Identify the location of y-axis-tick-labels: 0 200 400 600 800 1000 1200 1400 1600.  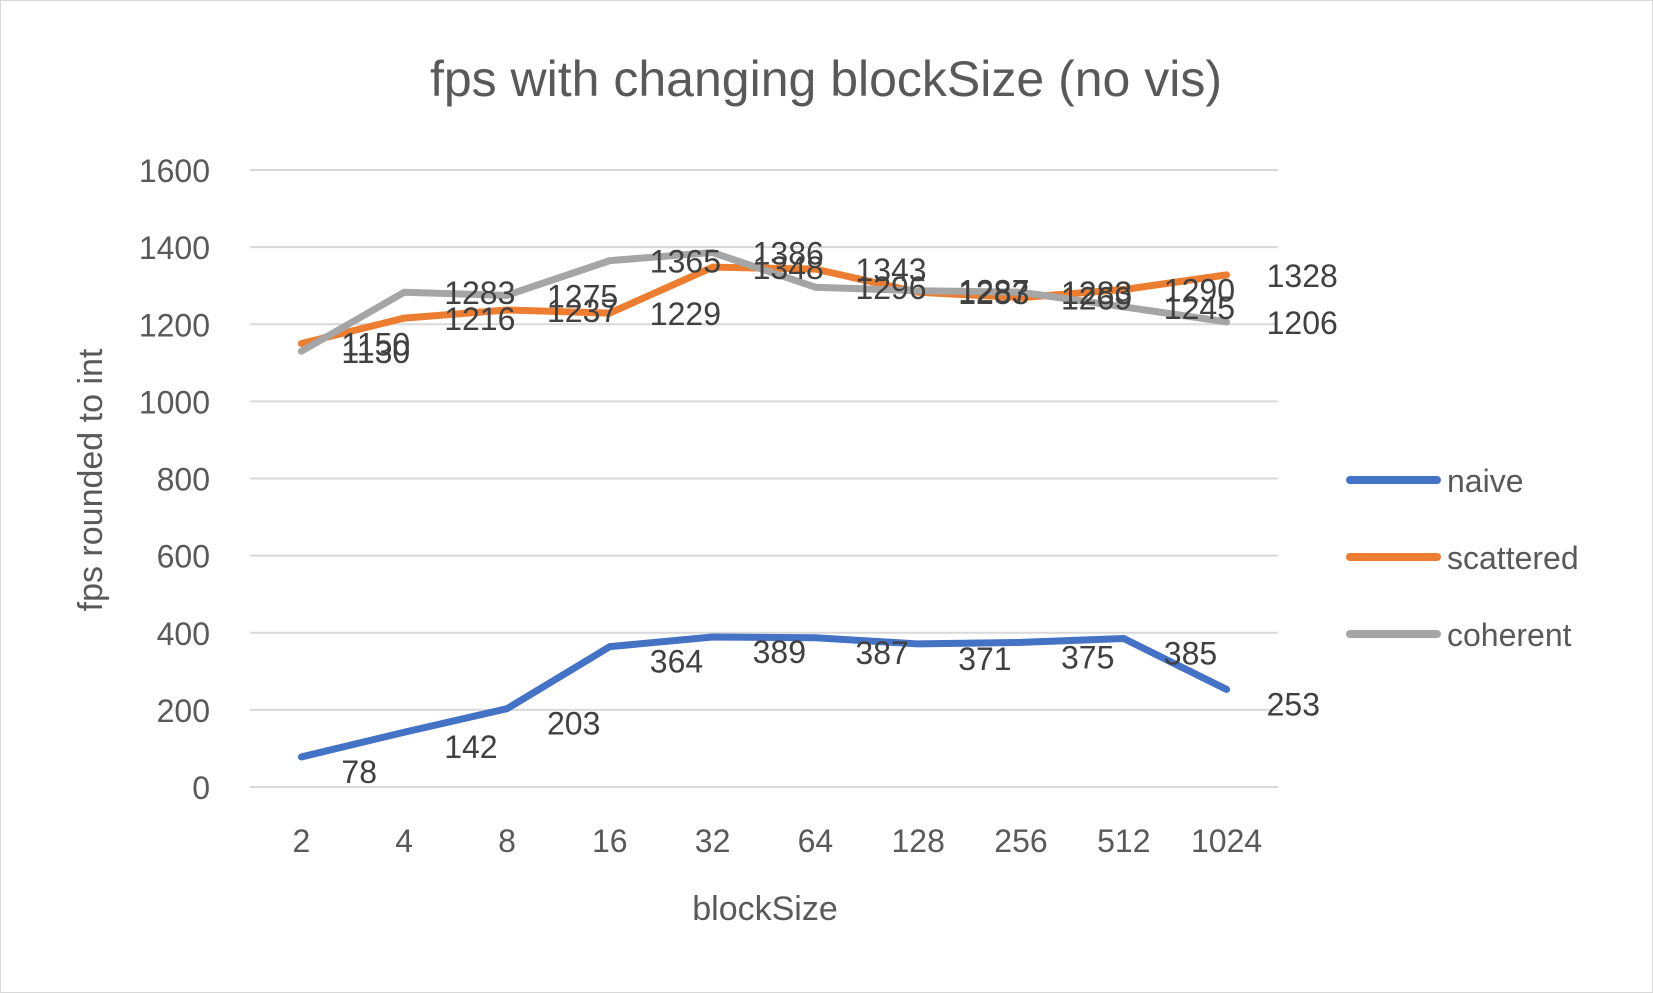
(174, 479).